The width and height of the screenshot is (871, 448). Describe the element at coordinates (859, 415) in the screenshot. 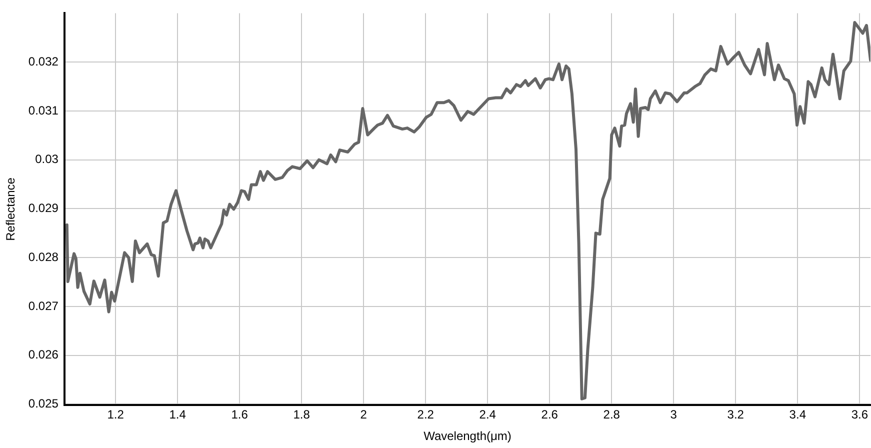

I see `x-tick-label: 3.6` at that location.